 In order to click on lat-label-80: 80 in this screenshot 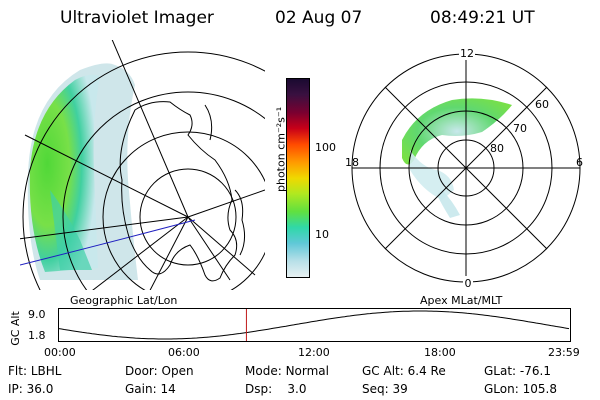, I will do `click(497, 148)`.